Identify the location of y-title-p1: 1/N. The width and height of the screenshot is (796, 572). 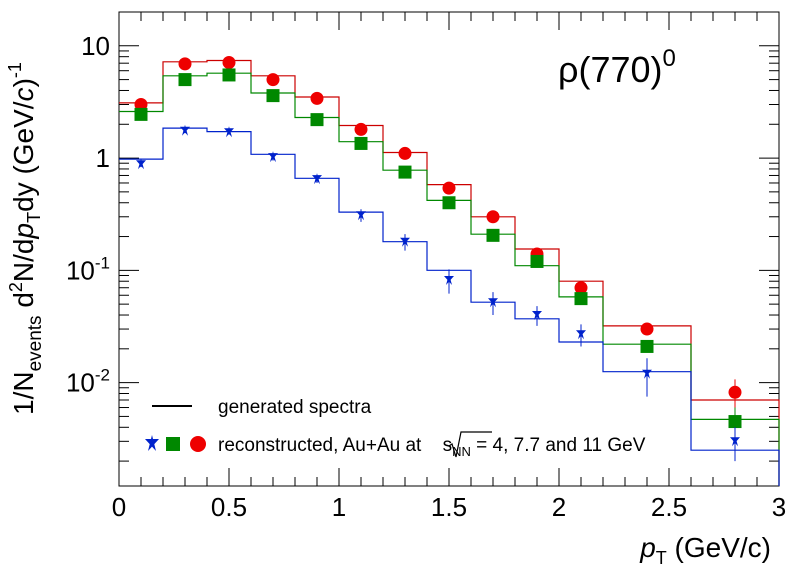
(23, 393).